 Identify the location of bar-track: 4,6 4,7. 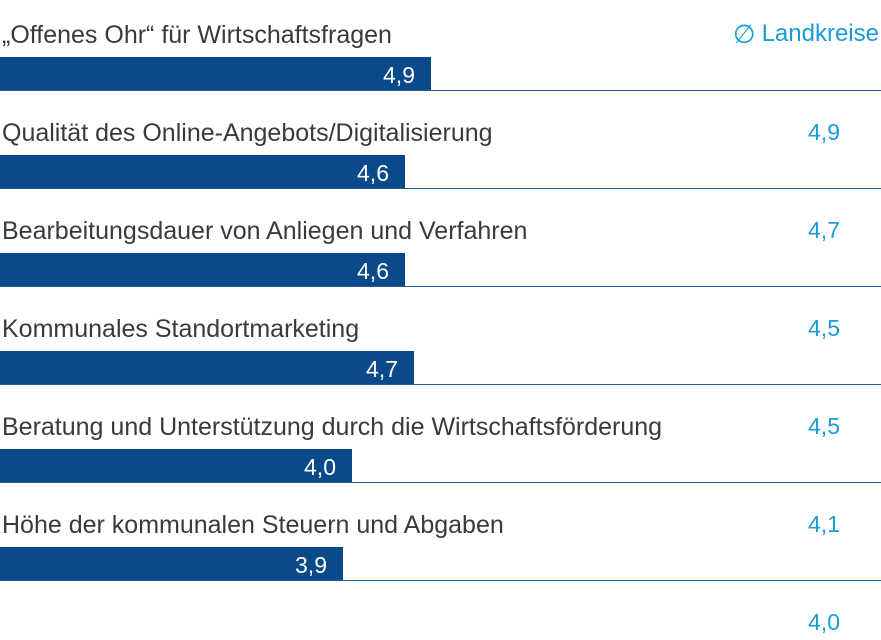
(440, 199).